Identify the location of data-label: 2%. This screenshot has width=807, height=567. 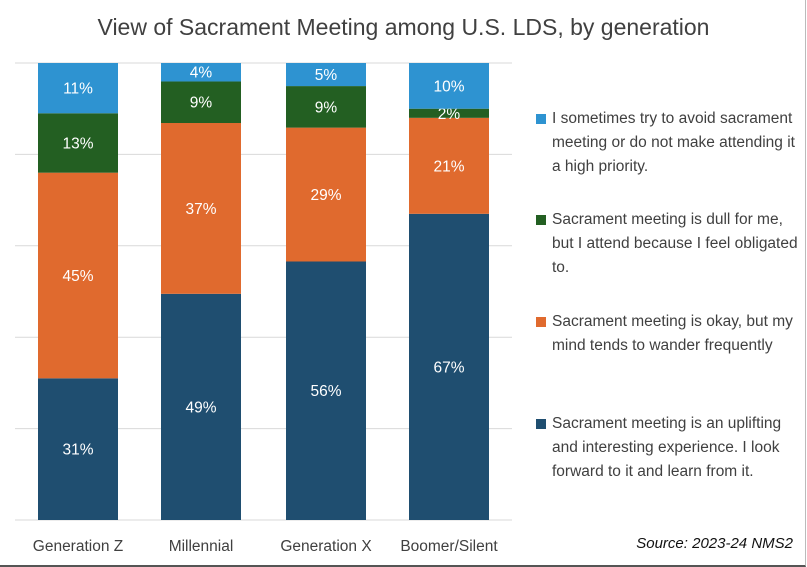
(449, 114).